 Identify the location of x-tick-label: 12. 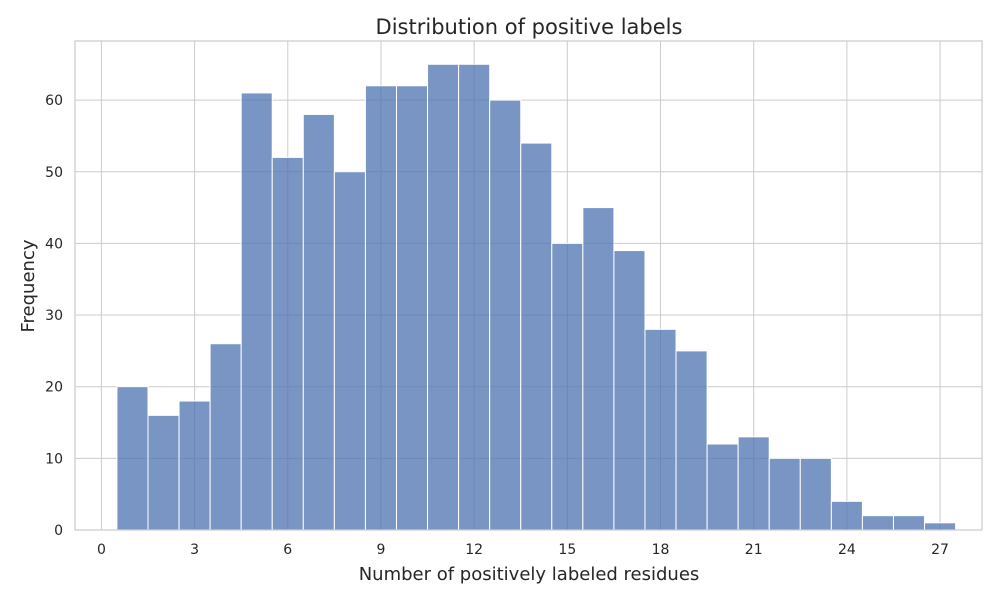
(474, 550).